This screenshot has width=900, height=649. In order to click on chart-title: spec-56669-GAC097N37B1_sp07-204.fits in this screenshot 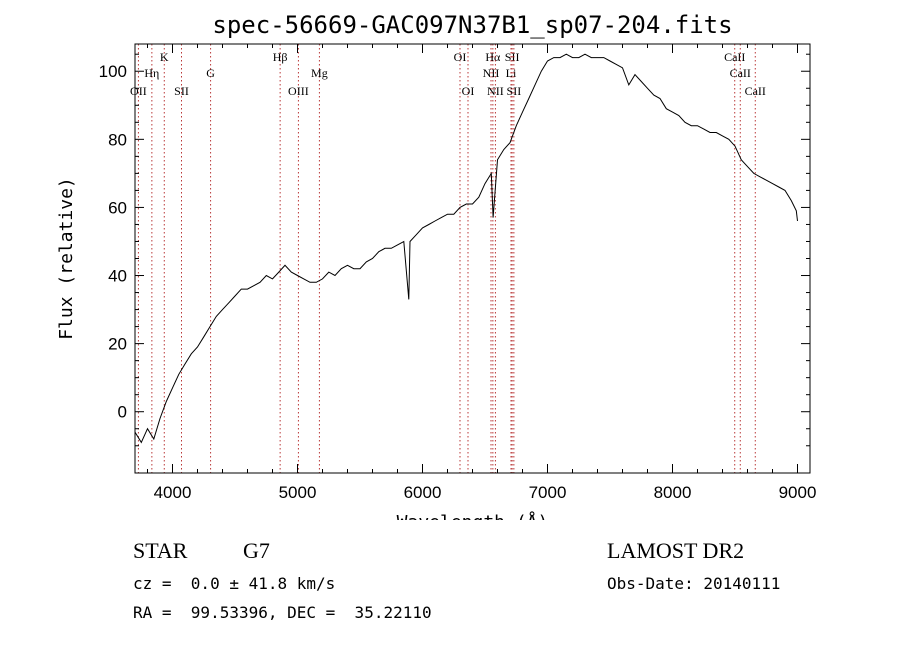, I will do `click(472, 25)`.